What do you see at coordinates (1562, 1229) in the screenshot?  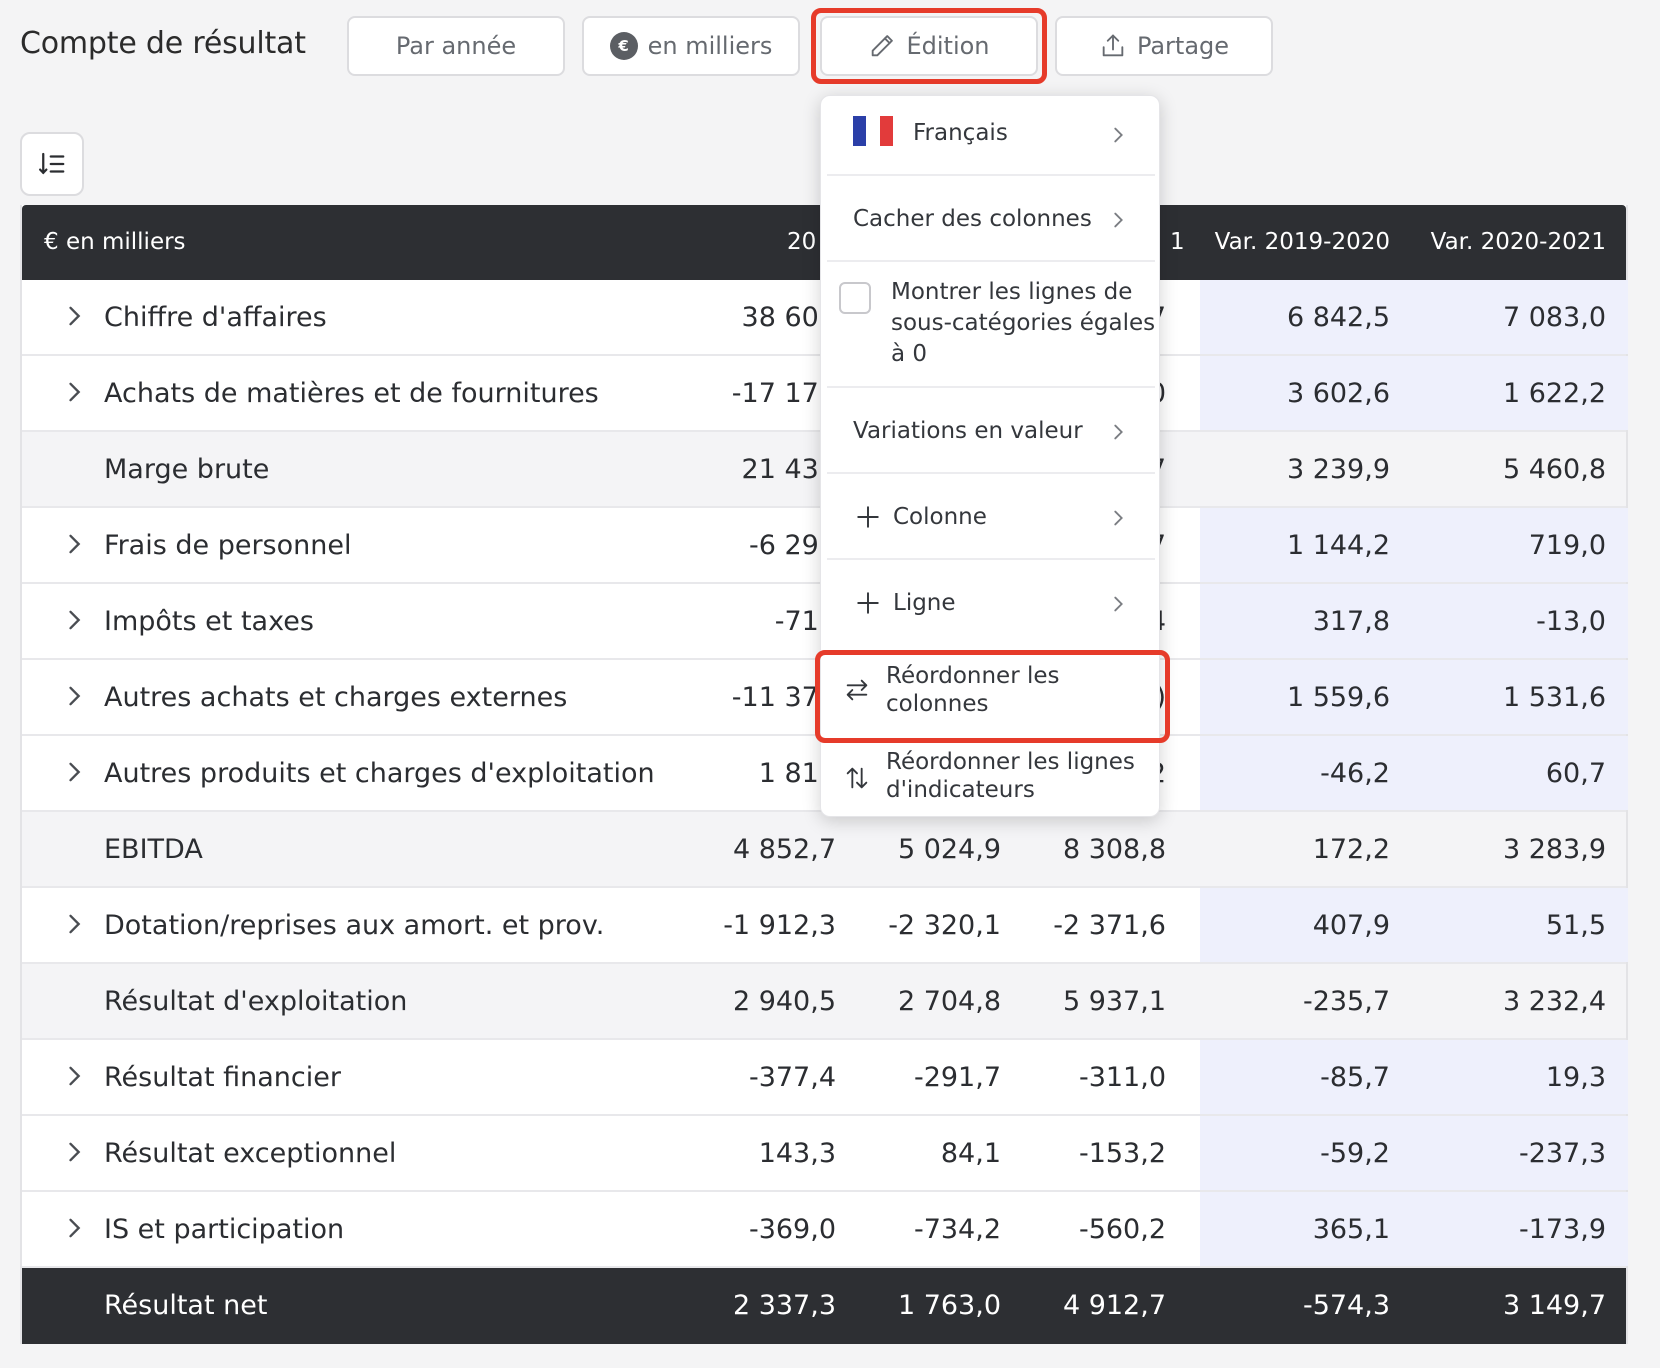 I see `cell-var-2020-2021: -173,9` at bounding box center [1562, 1229].